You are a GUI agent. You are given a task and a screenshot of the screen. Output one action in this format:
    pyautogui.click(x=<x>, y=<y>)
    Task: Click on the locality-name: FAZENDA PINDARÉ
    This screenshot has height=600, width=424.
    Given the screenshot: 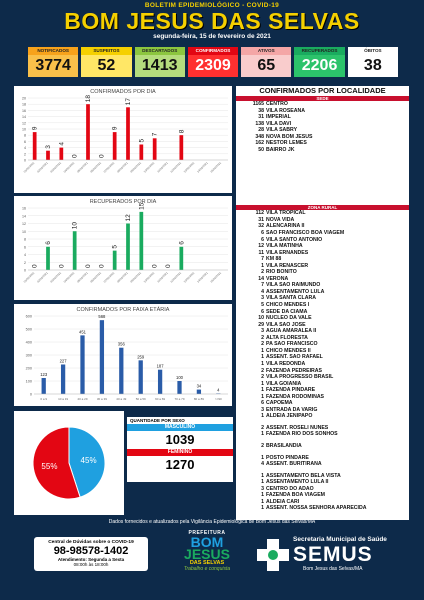 What is the action you would take?
    pyautogui.click(x=291, y=390)
    